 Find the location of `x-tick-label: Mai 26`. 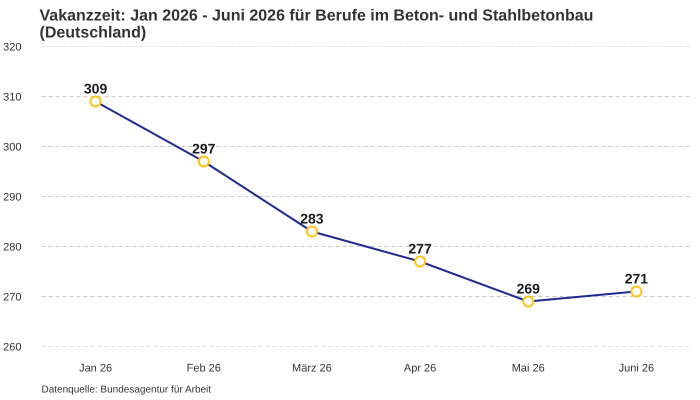

x-tick-label: Mai 26 is located at coordinates (528, 368).